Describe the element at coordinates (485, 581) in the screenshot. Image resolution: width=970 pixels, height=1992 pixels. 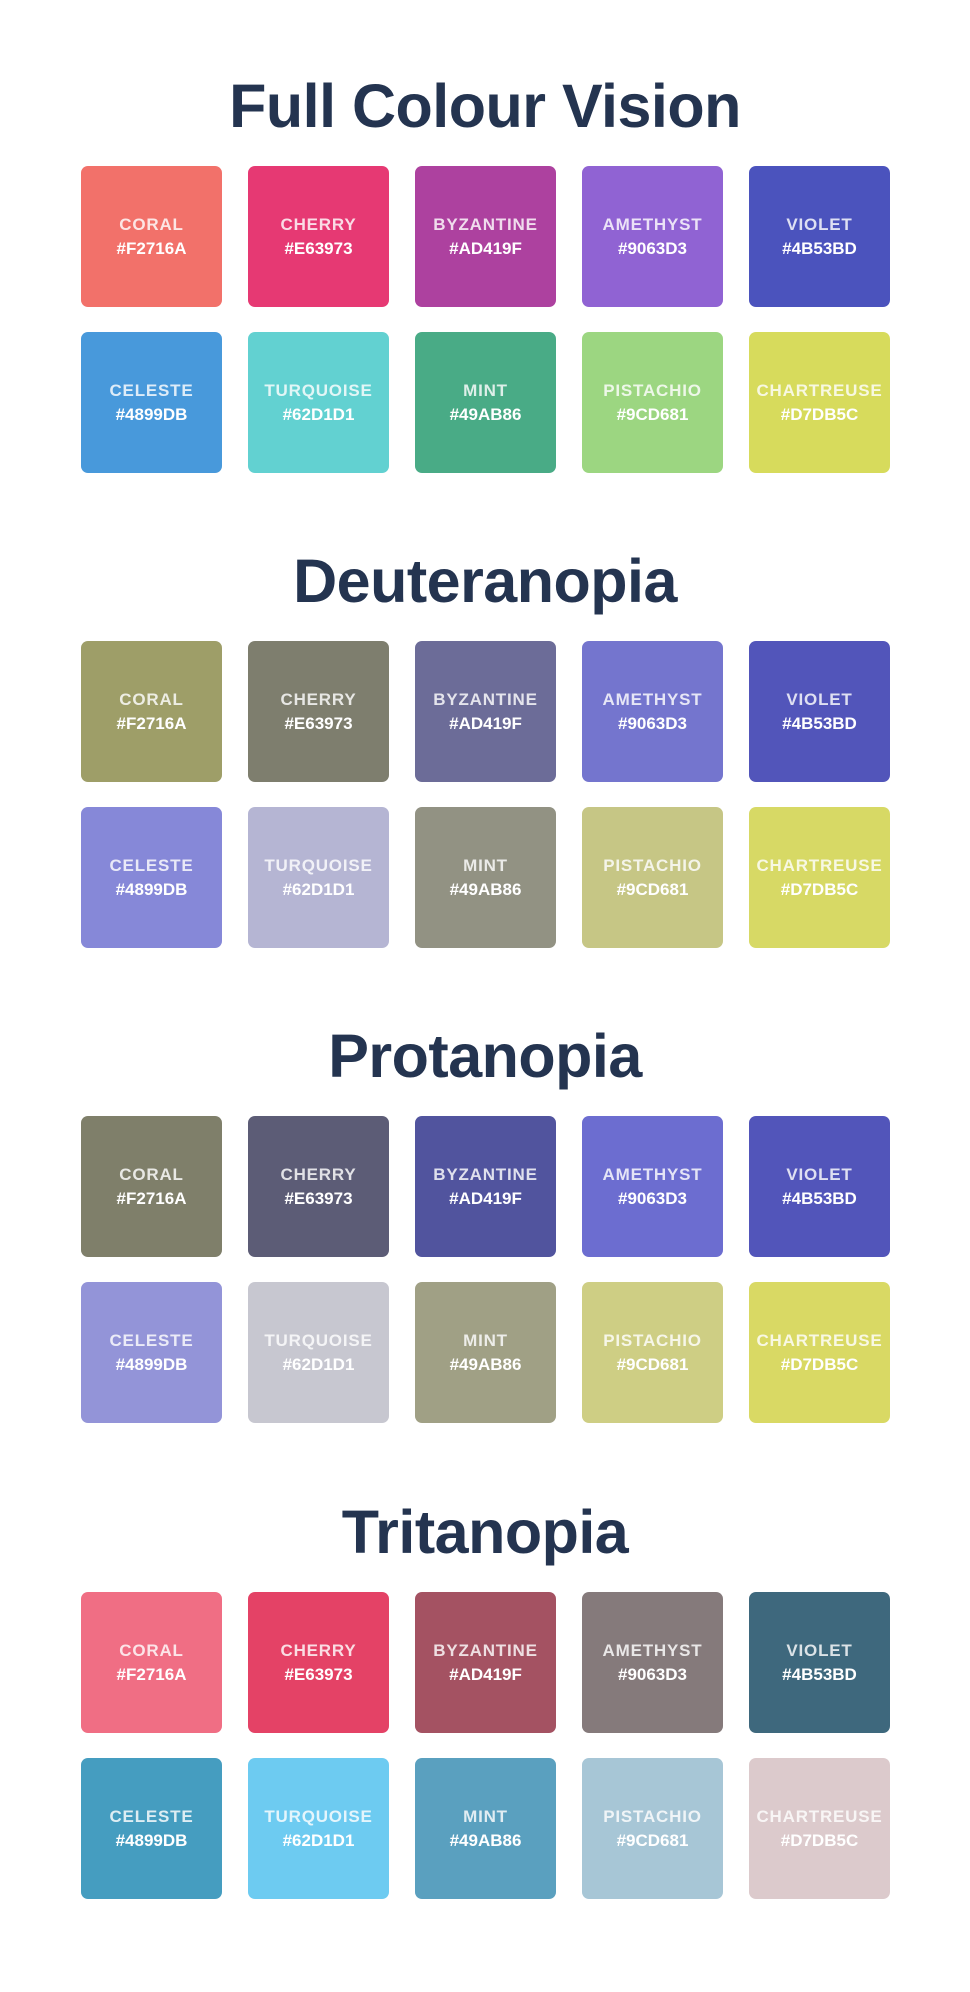
I see `section-title: Deuteranopia` at that location.